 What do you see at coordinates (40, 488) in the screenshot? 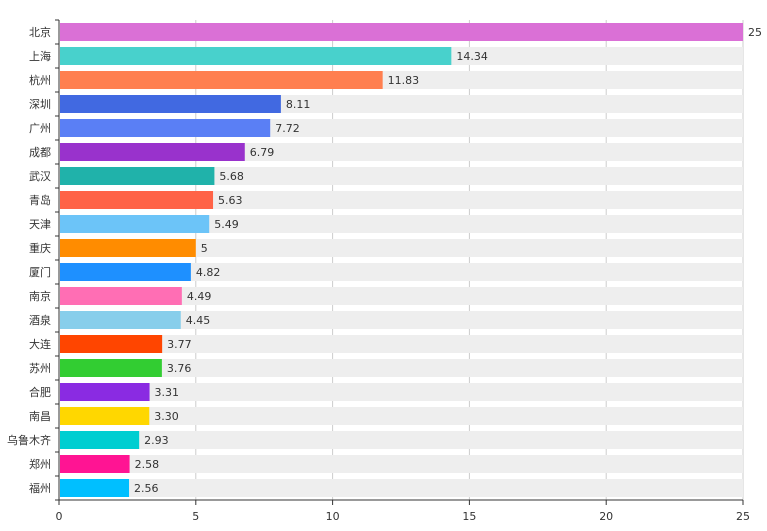
I see `category-label-19: 福州` at bounding box center [40, 488].